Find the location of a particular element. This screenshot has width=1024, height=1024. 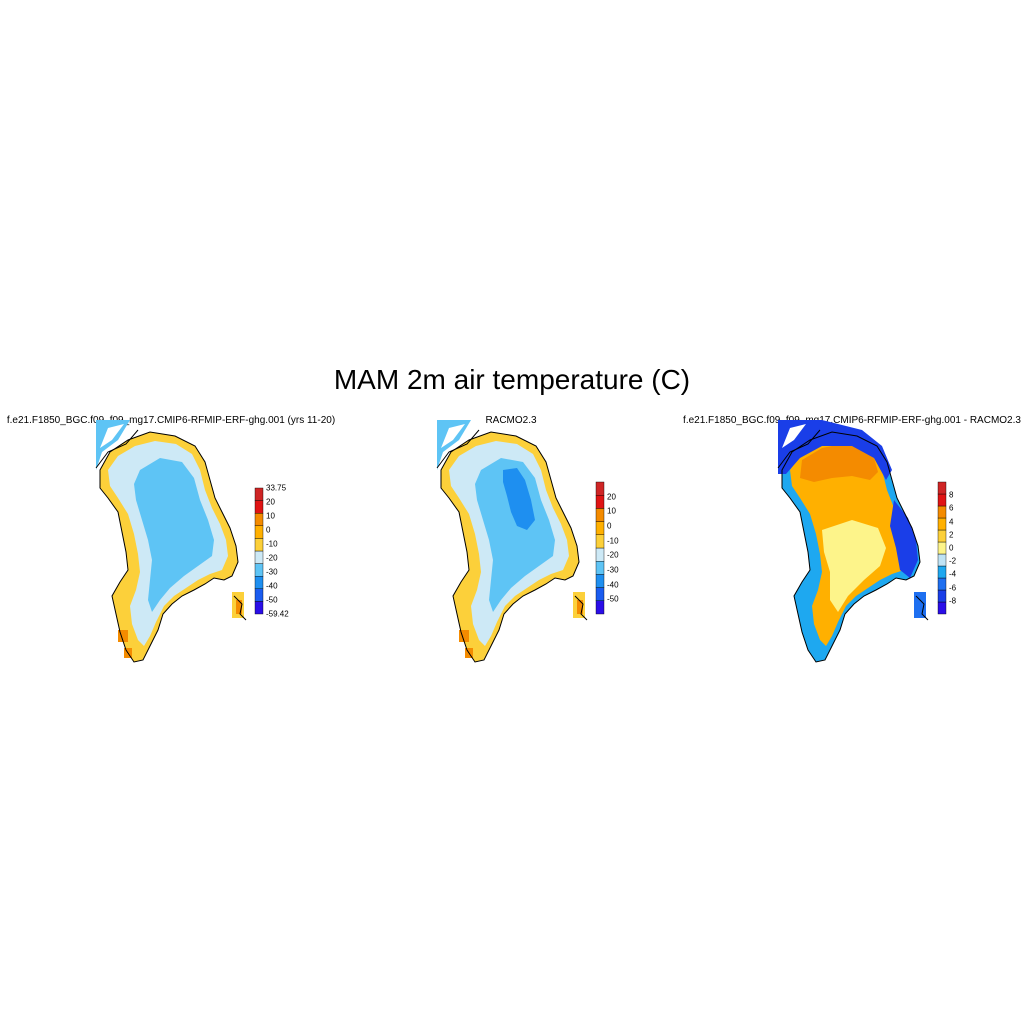

colorbar-tick-label: 8 is located at coordinates (951, 495).